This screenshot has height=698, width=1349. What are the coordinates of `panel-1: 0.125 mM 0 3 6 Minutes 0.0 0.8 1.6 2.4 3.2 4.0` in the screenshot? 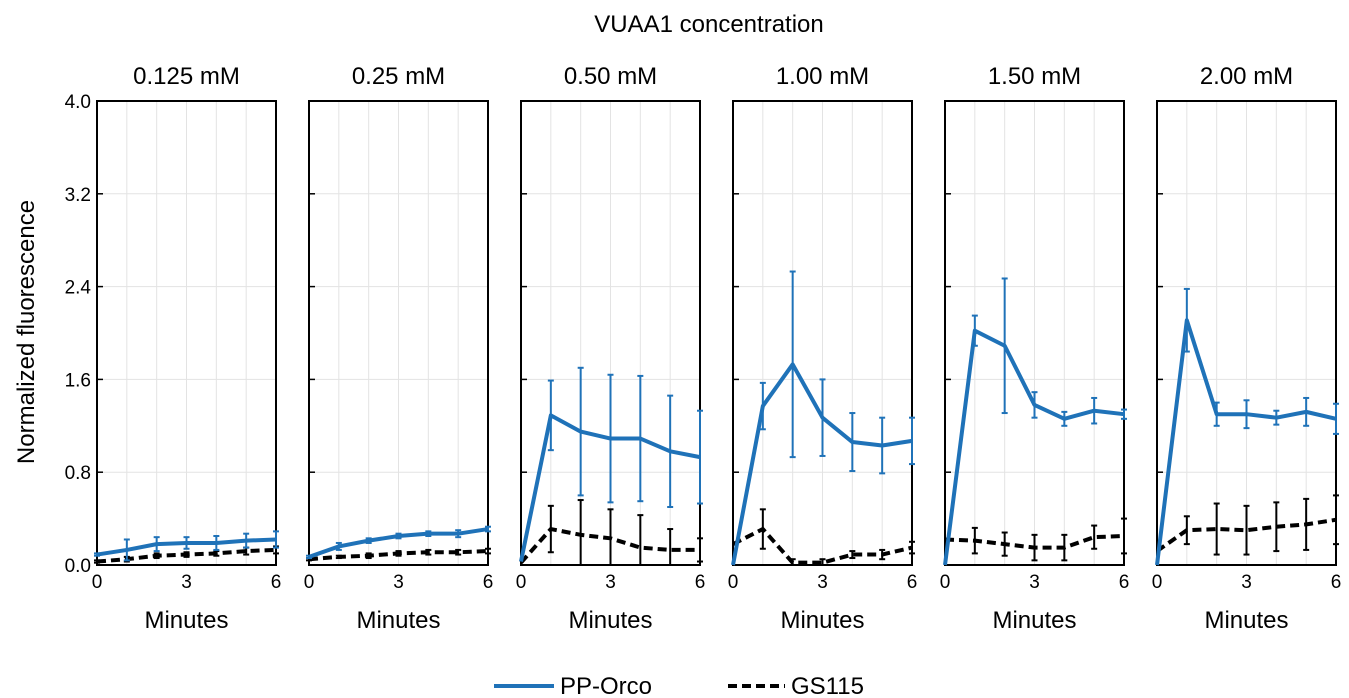 It's located at (173, 348).